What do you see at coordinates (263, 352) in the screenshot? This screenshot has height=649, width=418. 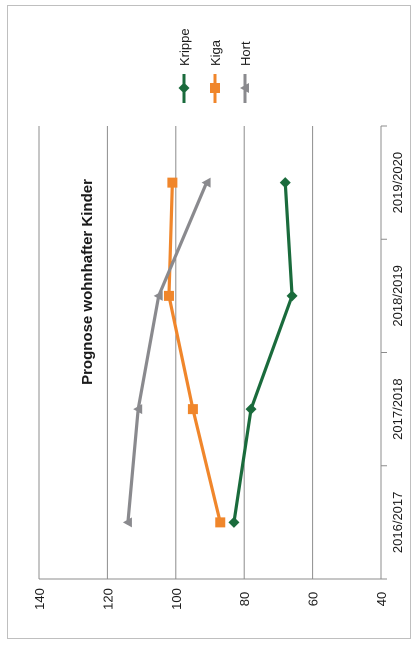 I see `series-line-krippe` at bounding box center [263, 352].